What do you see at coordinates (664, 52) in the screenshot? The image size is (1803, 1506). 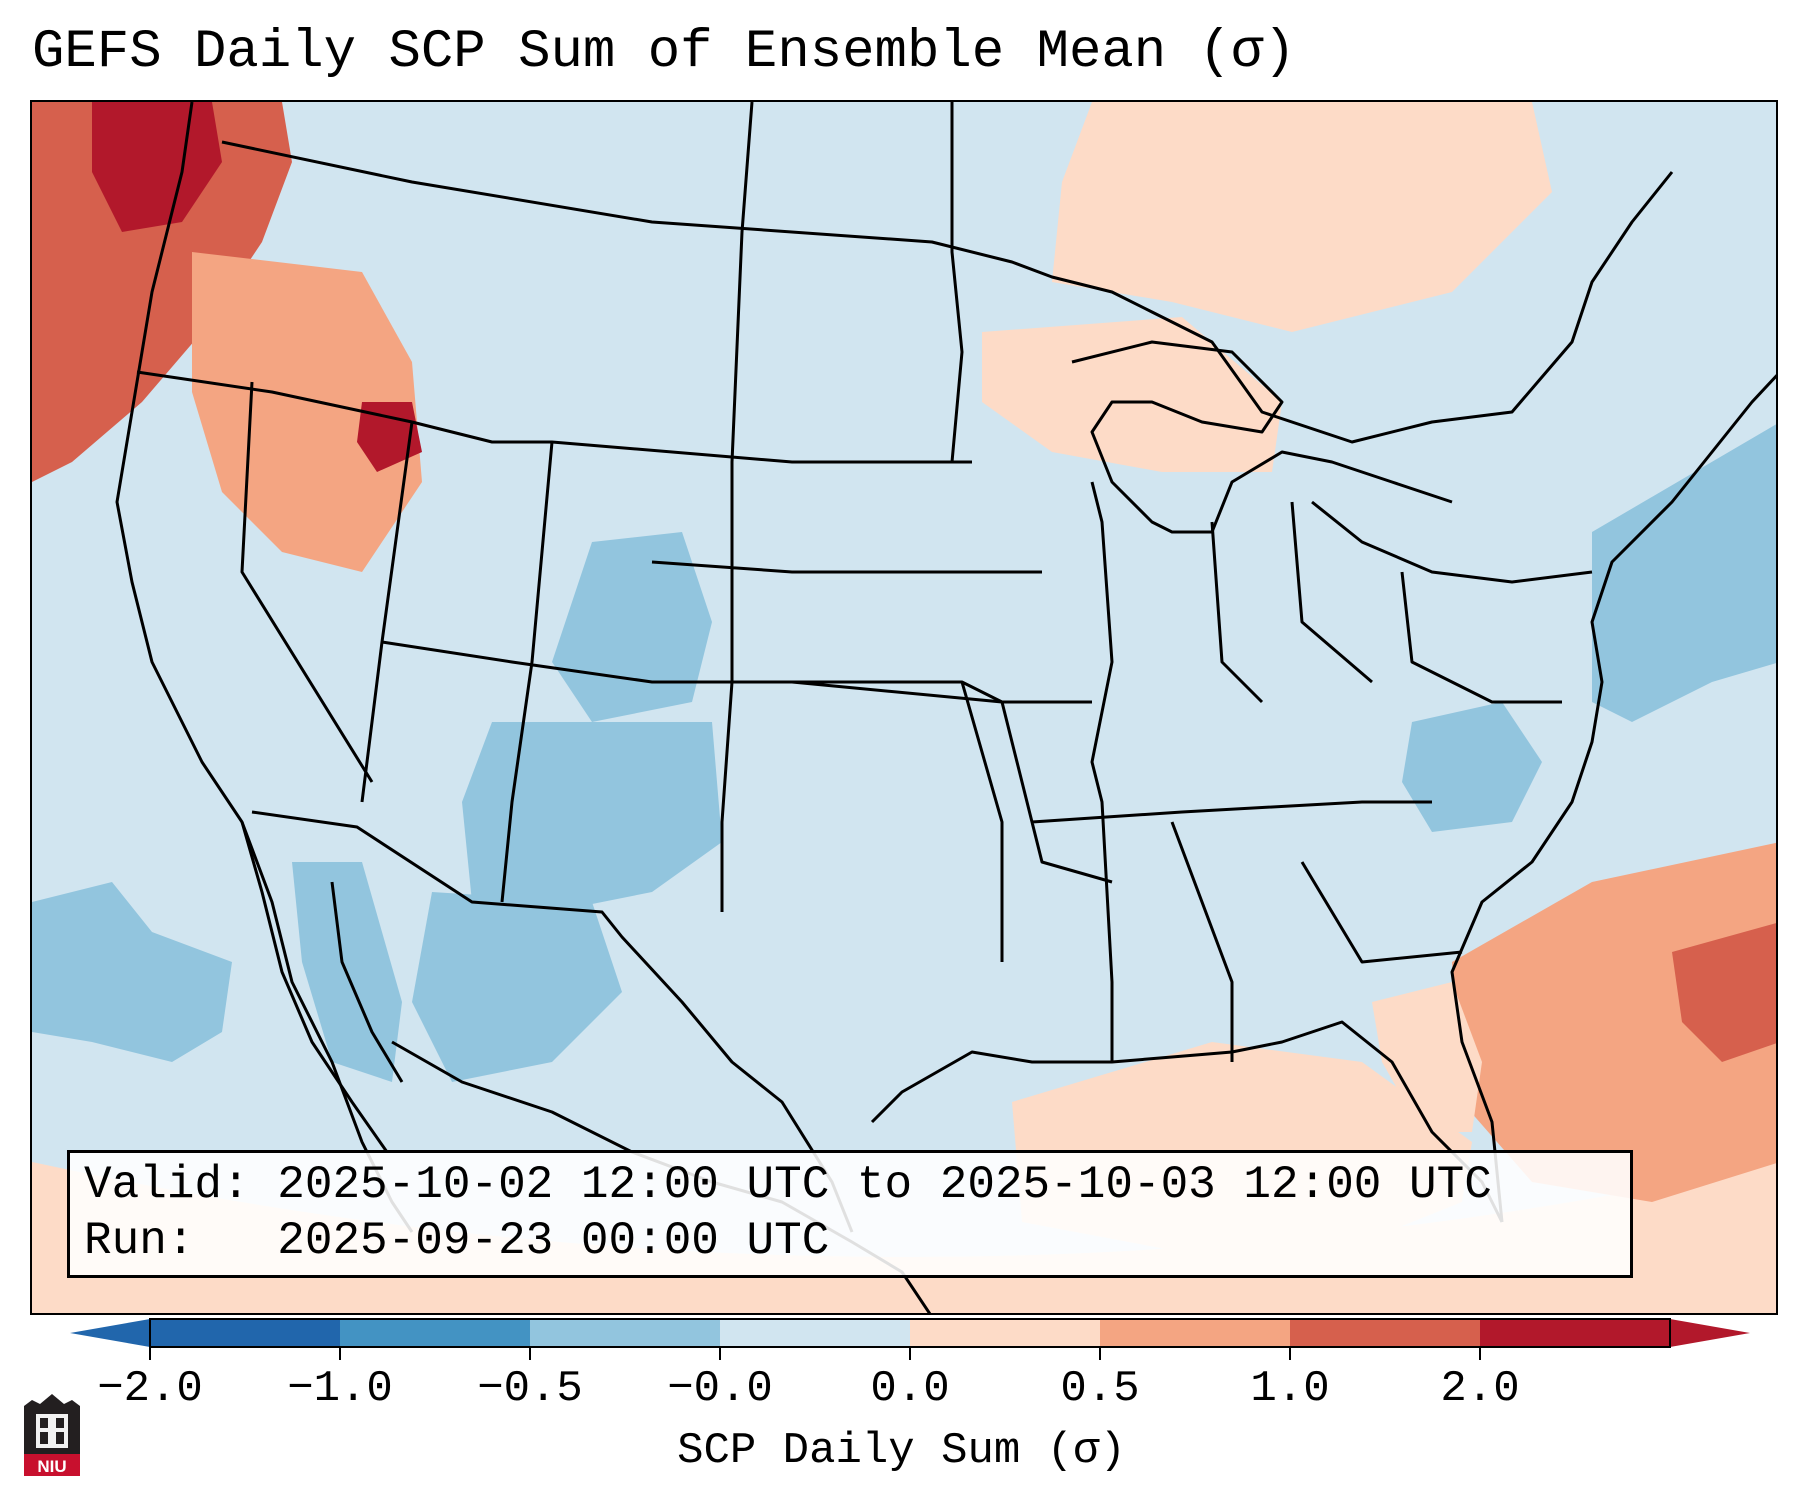 I see `map-title: GEFS Daily SCP Sum of Ensemble Mean (σ)` at bounding box center [664, 52].